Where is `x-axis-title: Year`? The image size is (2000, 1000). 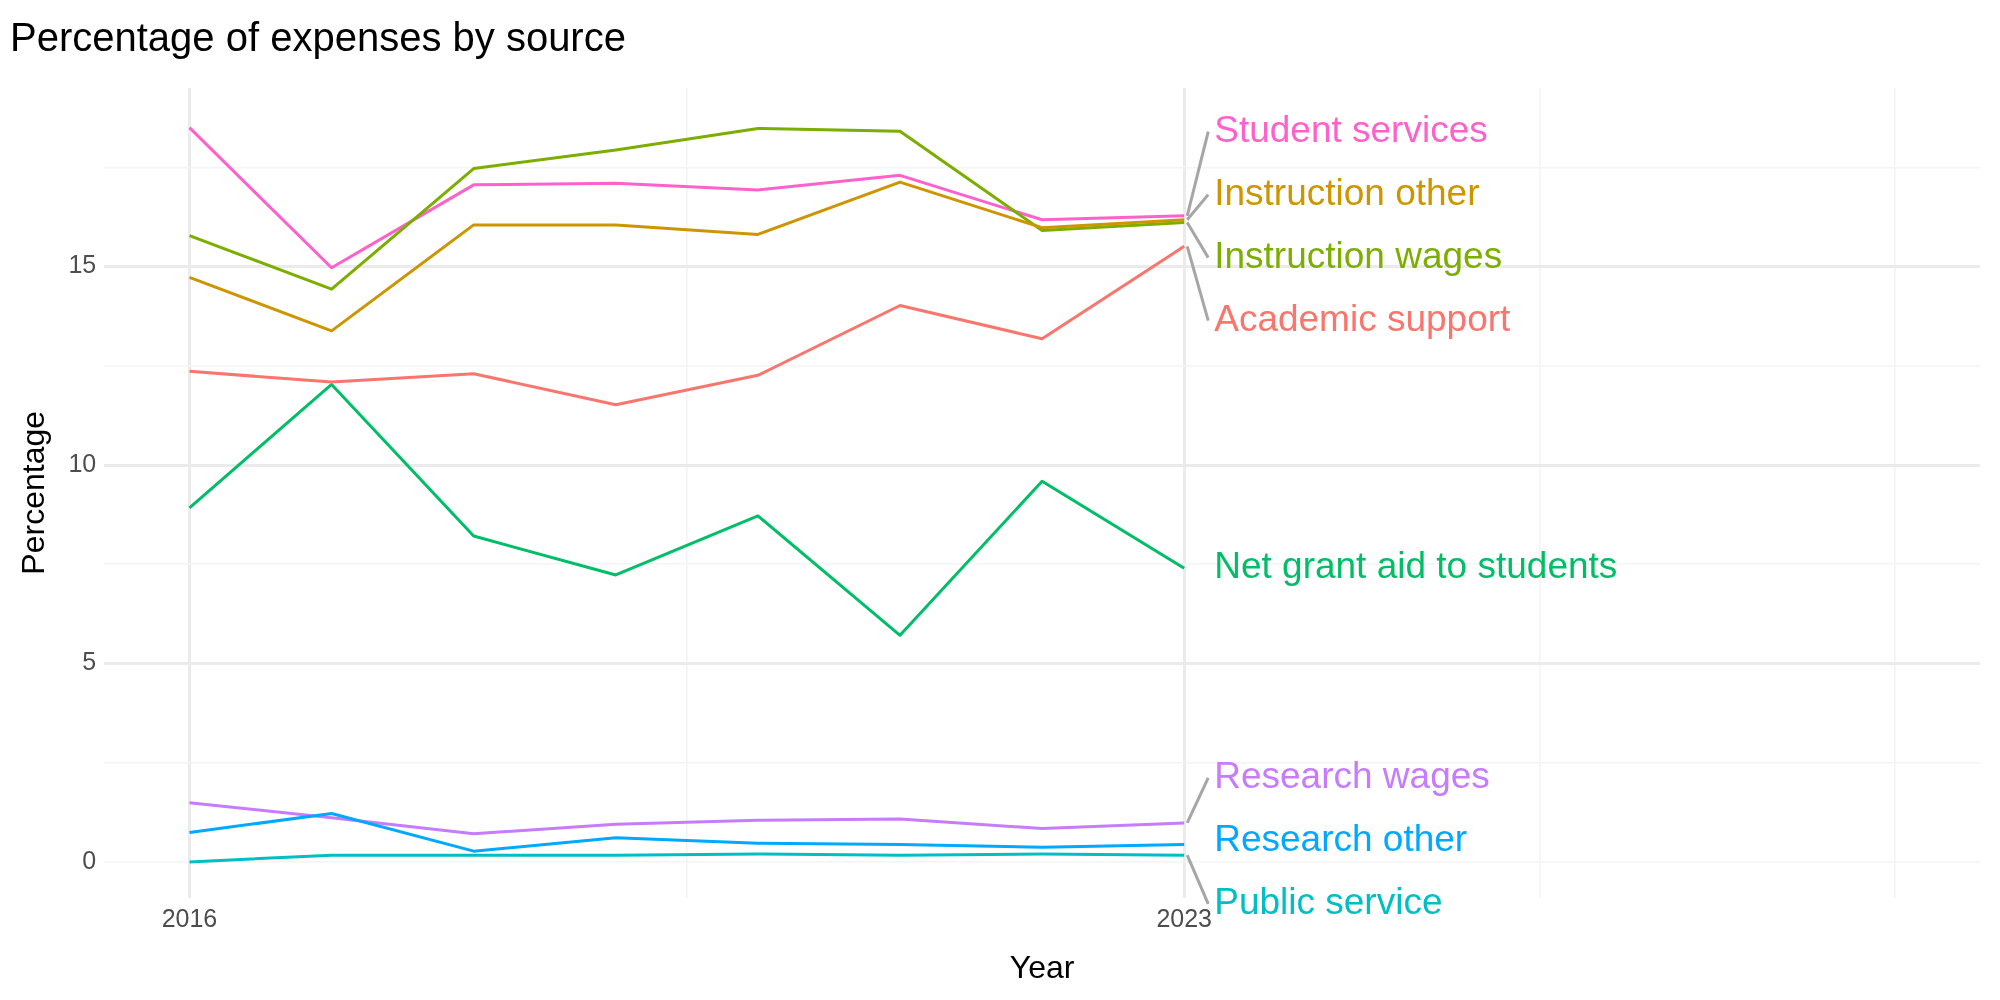 x-axis-title: Year is located at coordinates (1042, 966).